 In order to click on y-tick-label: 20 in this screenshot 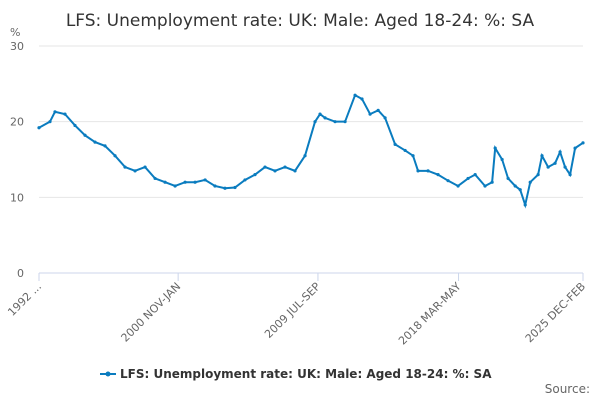, I will do `click(17, 122)`.